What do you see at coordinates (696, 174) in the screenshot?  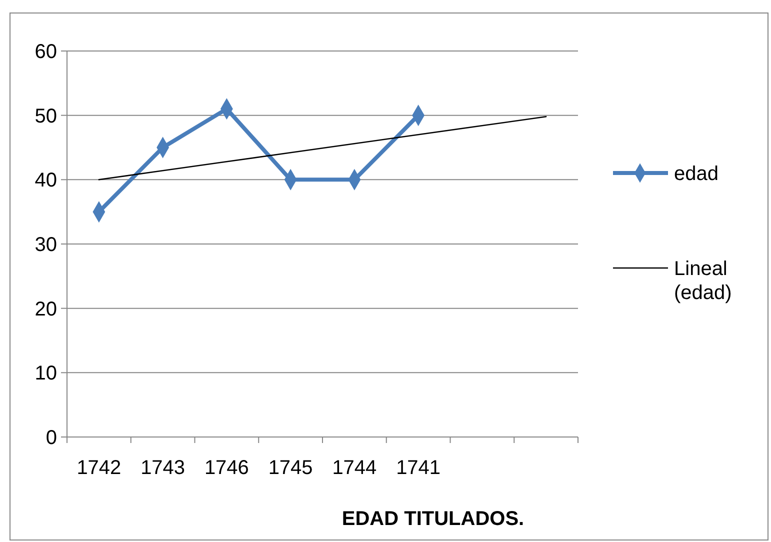 I see `legend-label: edad` at bounding box center [696, 174].